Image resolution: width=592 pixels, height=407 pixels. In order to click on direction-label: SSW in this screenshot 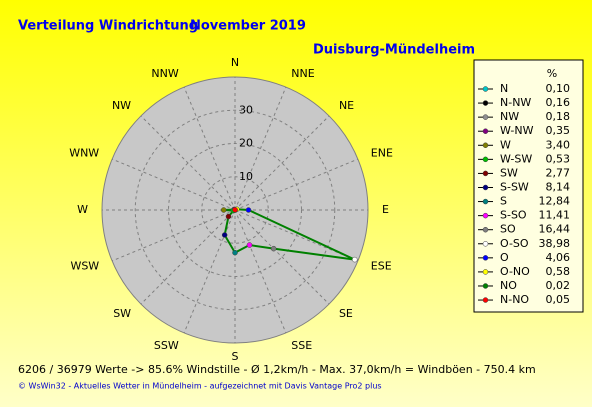, I will do `click(166, 345)`.